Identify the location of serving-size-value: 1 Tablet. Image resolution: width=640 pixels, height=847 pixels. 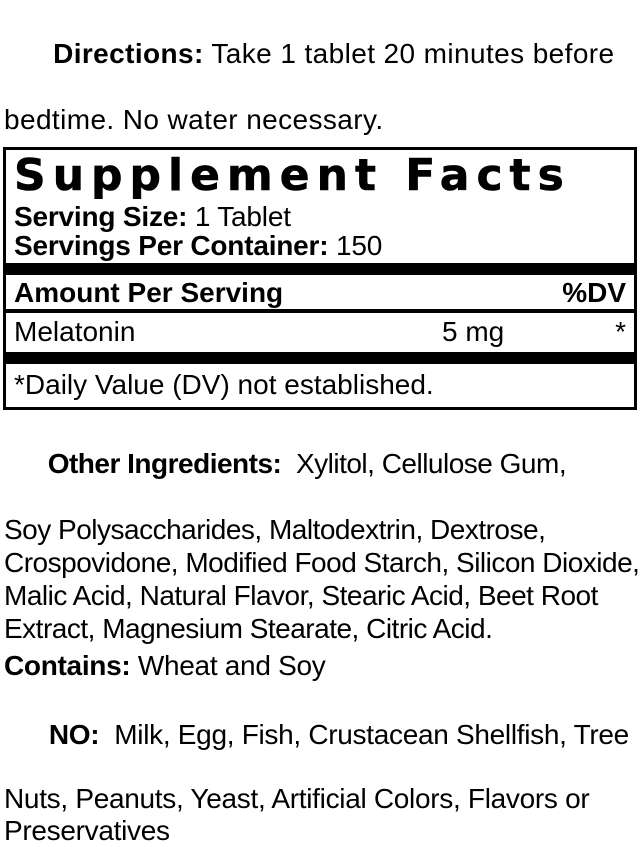
(239, 216).